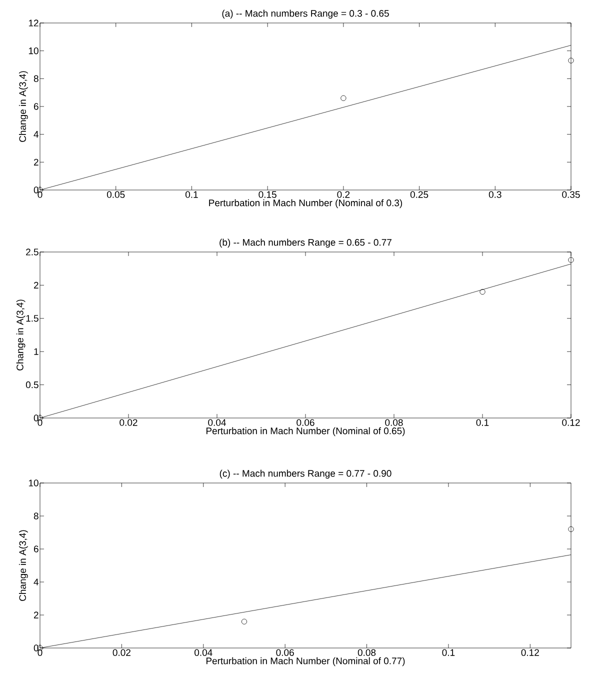 Image resolution: width=589 pixels, height=680 pixels. I want to click on chart-title: (a) -- Mach numbers Range = 0.3 - 0.65, so click(305, 14).